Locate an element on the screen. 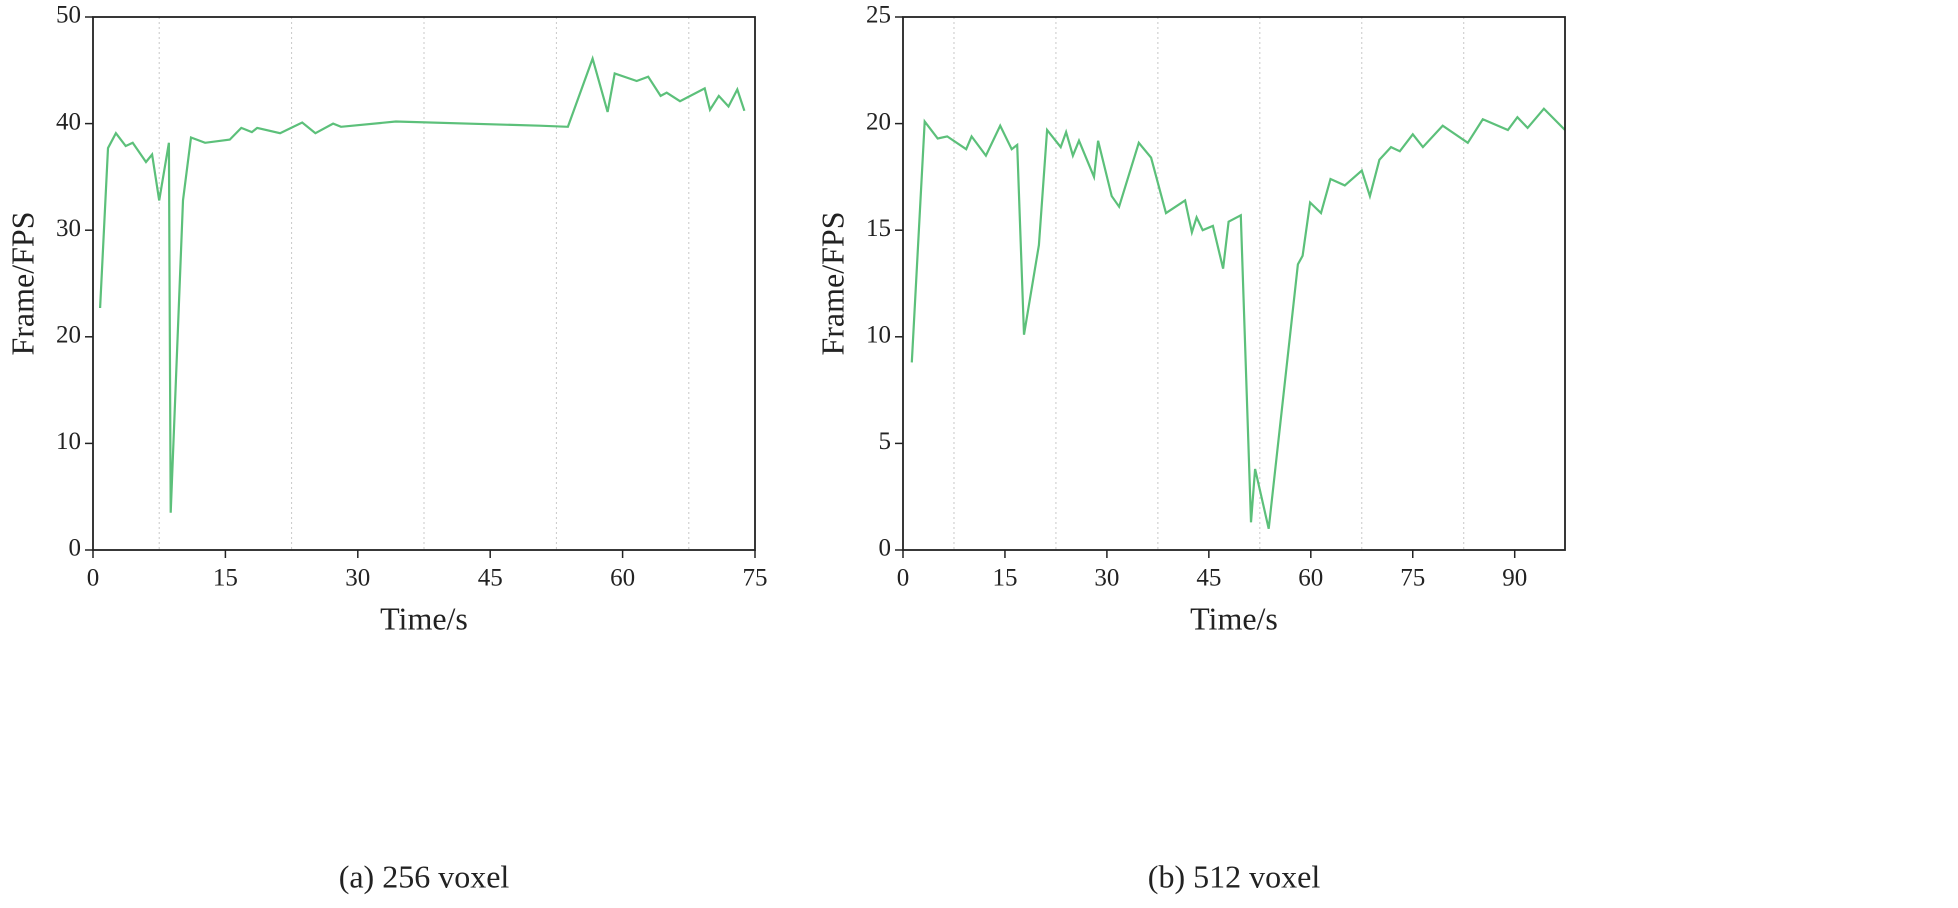 This screenshot has width=1958, height=908. y-tick-label: 30 is located at coordinates (68, 228).